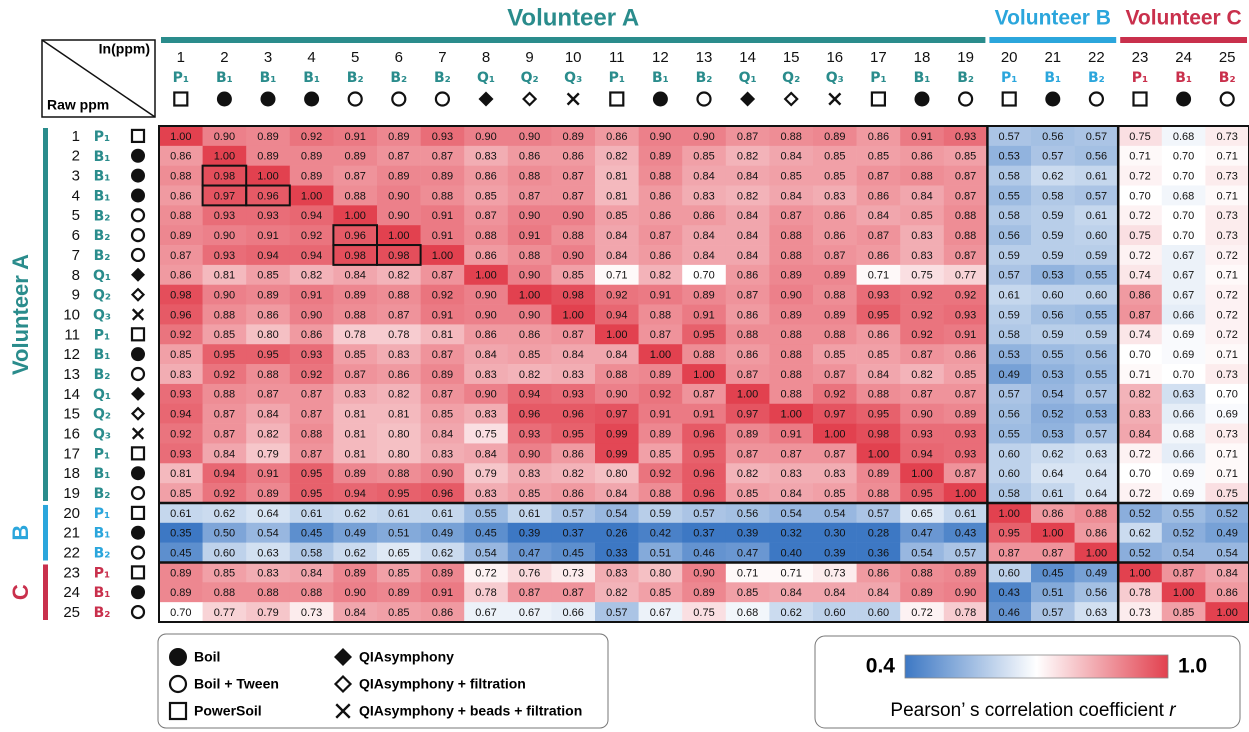  Describe the element at coordinates (180, 355) in the screenshot. I see `cell-label: 0.85` at that location.